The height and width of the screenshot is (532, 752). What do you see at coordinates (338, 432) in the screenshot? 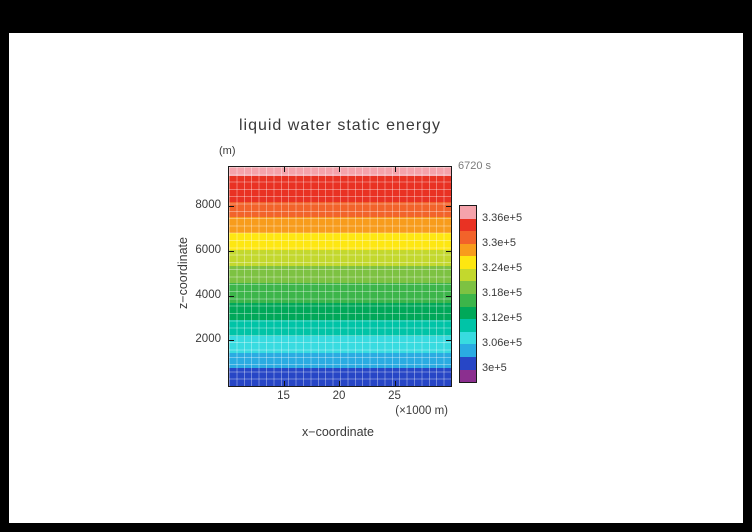
I see `x-axis-label: x−coordinate` at bounding box center [338, 432].